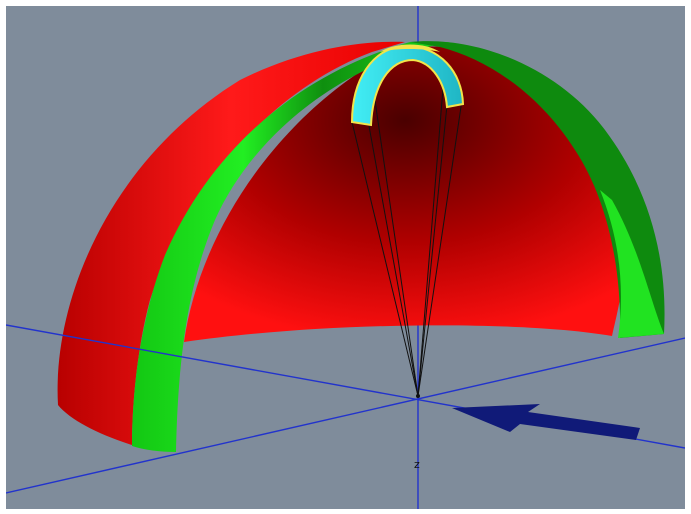 The image size is (691, 514). What do you see at coordinates (632, 264) in the screenshot?
I see `green-band-right-highlight` at bounding box center [632, 264].